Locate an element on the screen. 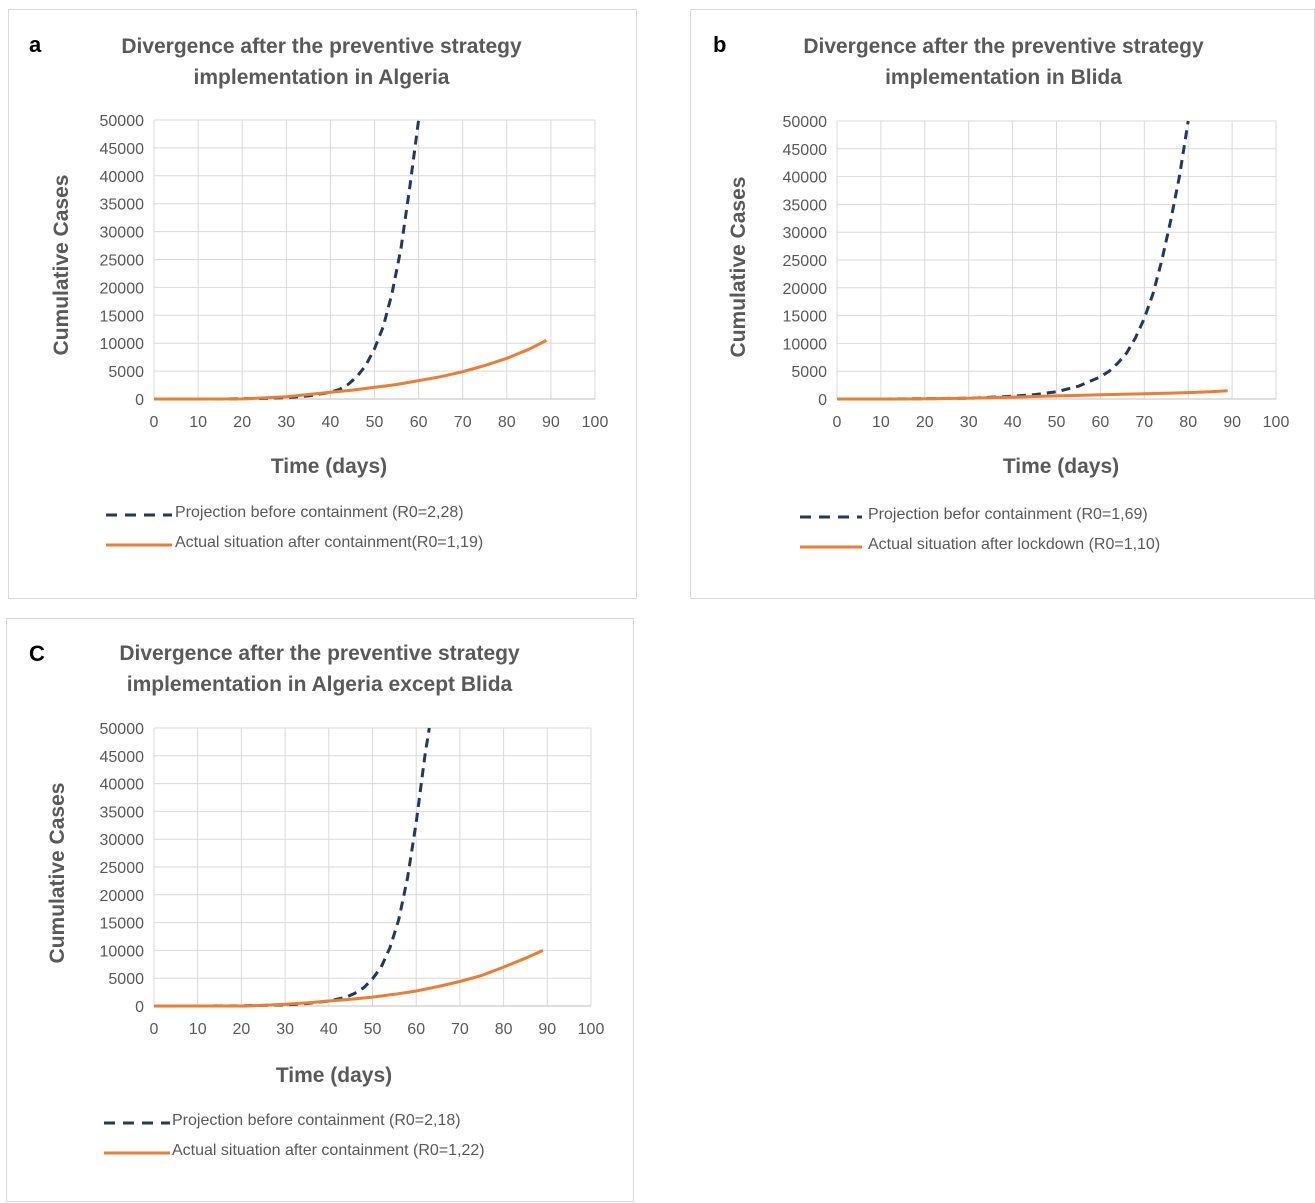 The image size is (1315, 1203). x-tick-label-b: 100 is located at coordinates (1276, 422).